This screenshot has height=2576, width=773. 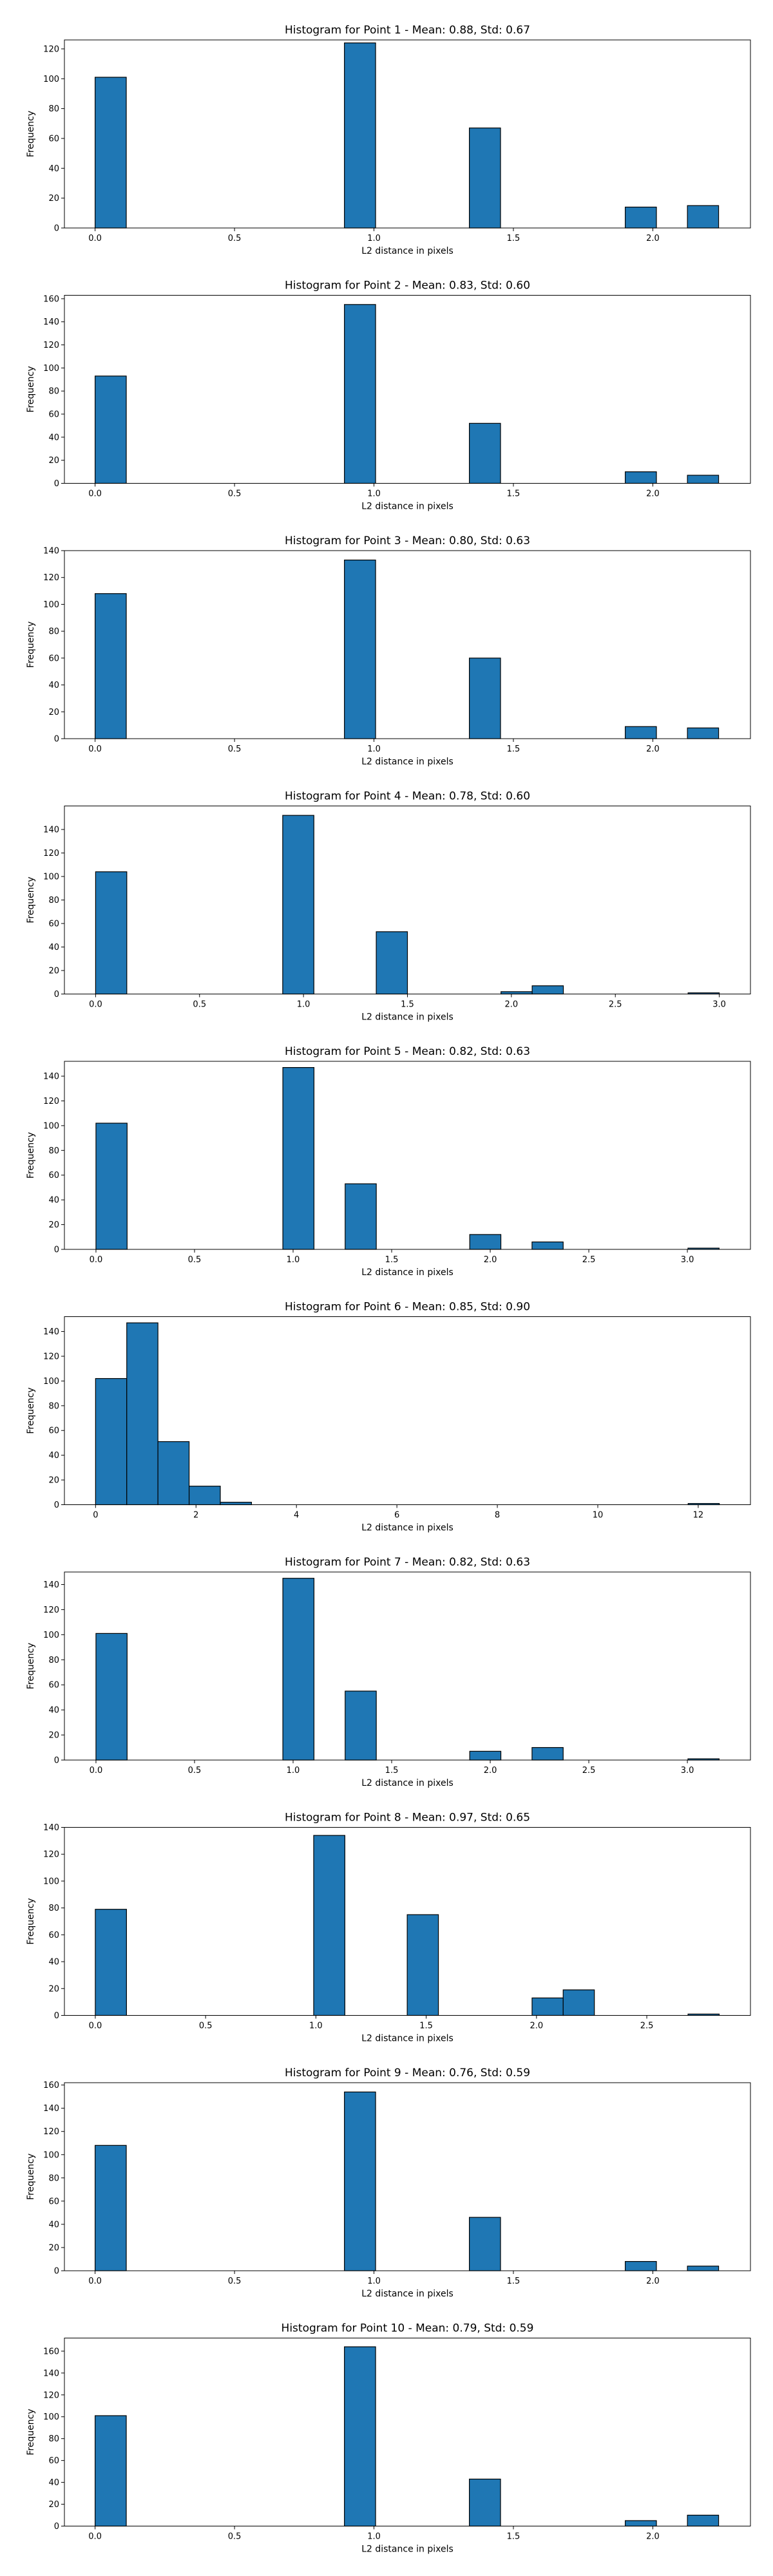 What do you see at coordinates (598, 1515) in the screenshot?
I see `x-tick-label: 10` at bounding box center [598, 1515].